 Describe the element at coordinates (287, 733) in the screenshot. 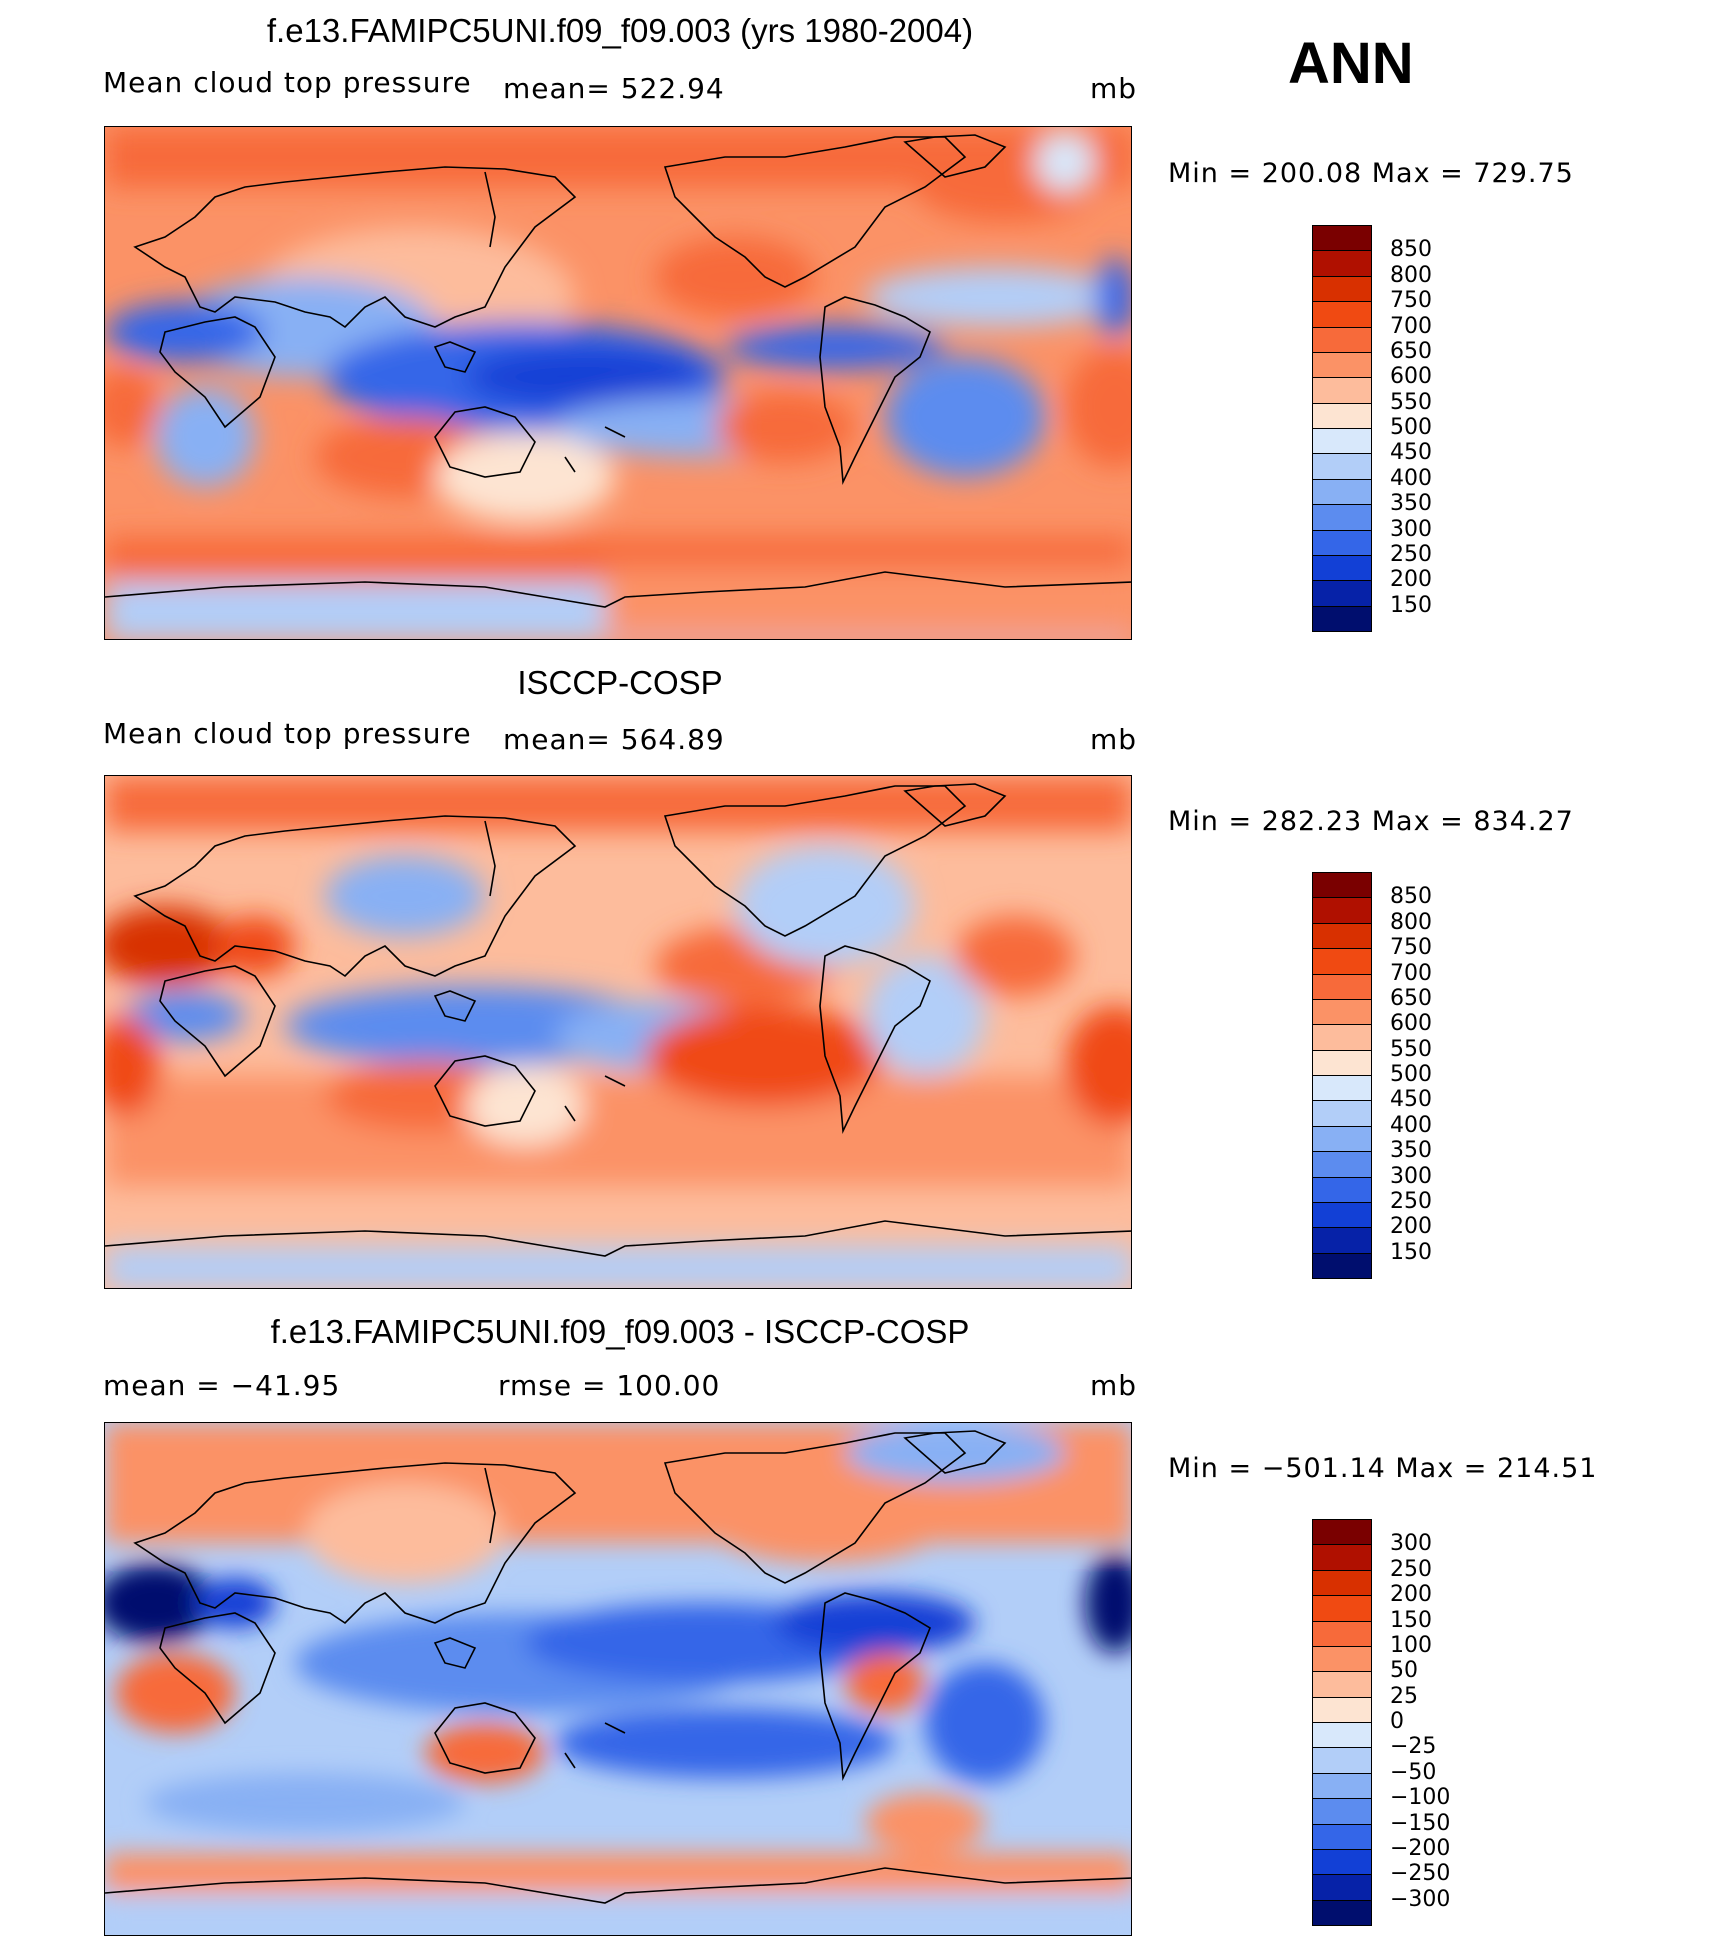

I see `panel-2-field-label: Mean cloud top pressure` at that location.